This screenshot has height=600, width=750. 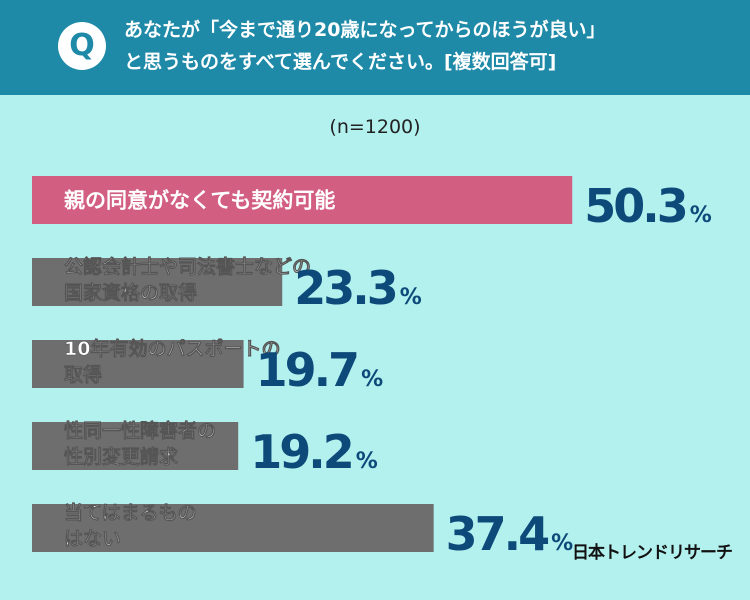 What do you see at coordinates (320, 370) in the screenshot?
I see `value-label-2: 19.7%` at bounding box center [320, 370].